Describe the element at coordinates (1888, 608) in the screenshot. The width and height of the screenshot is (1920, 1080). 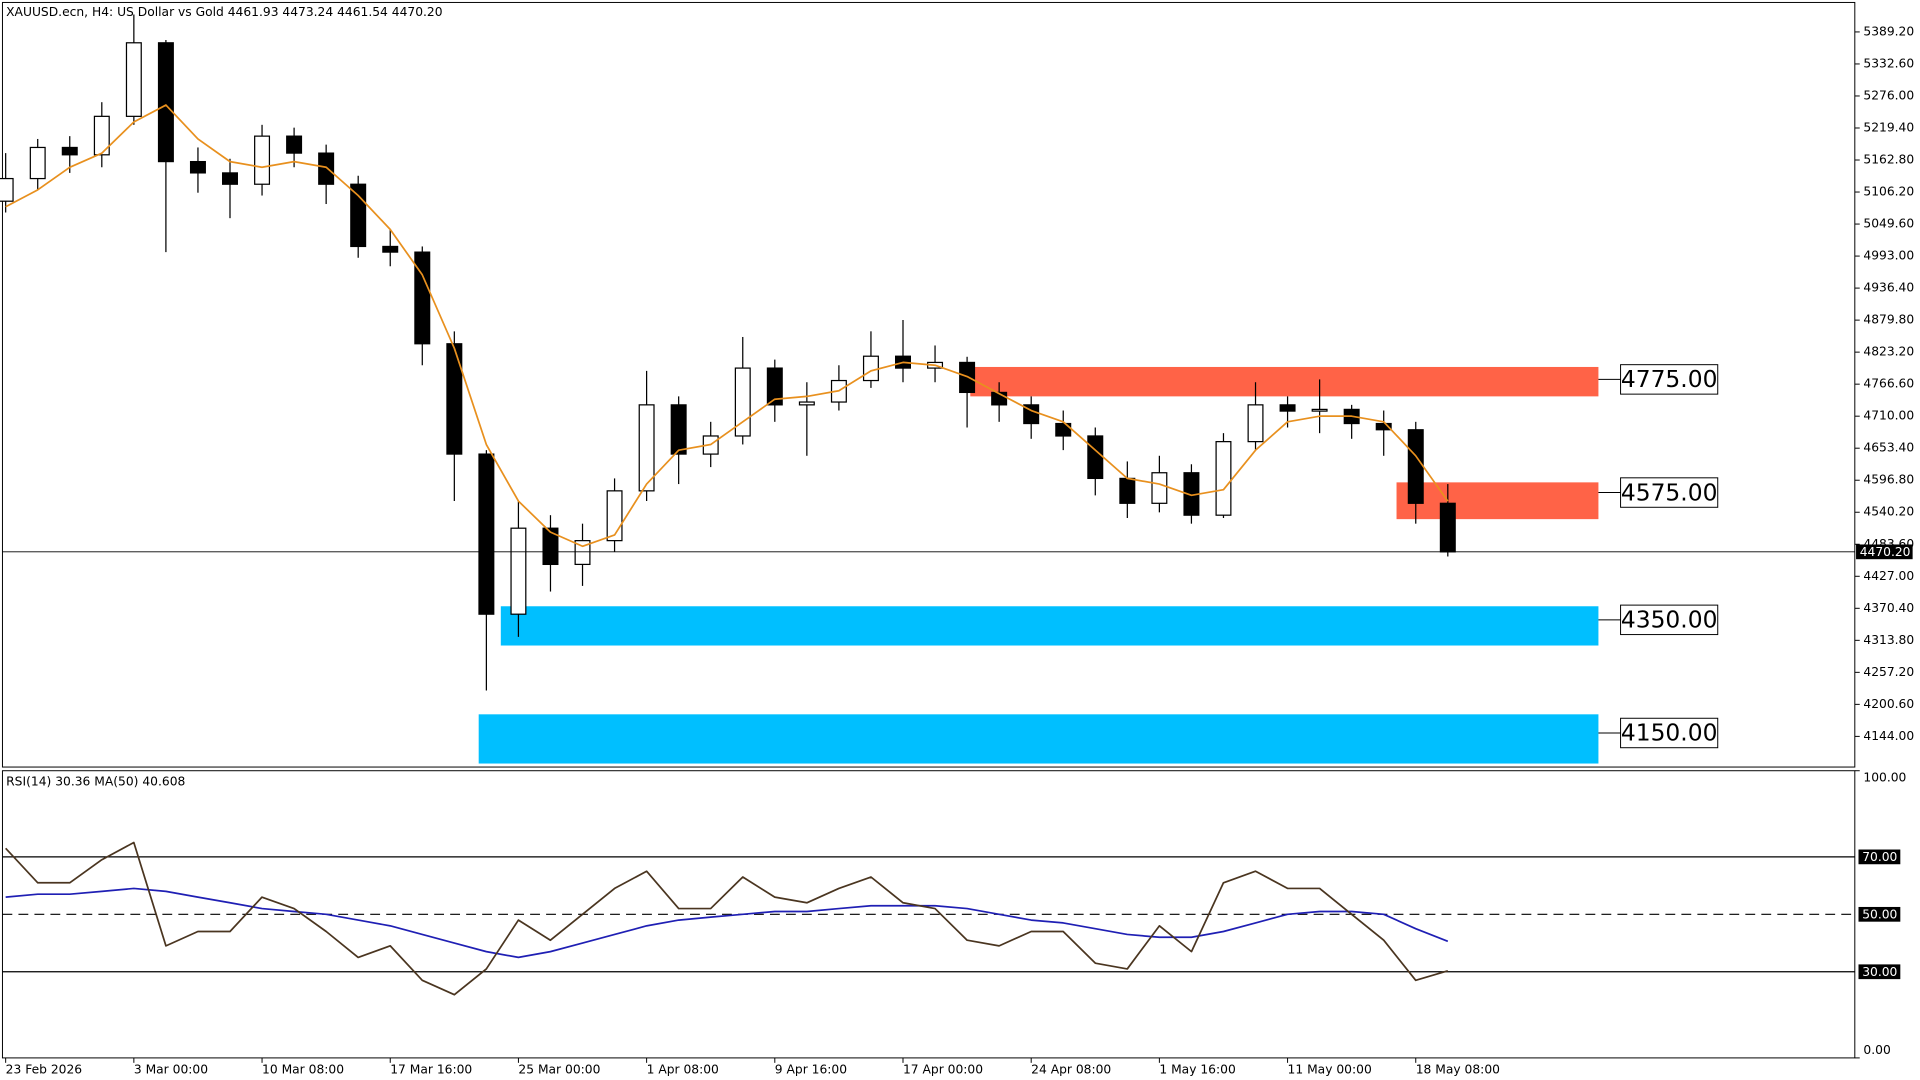
I see `y-tick-label: 4370.40` at that location.